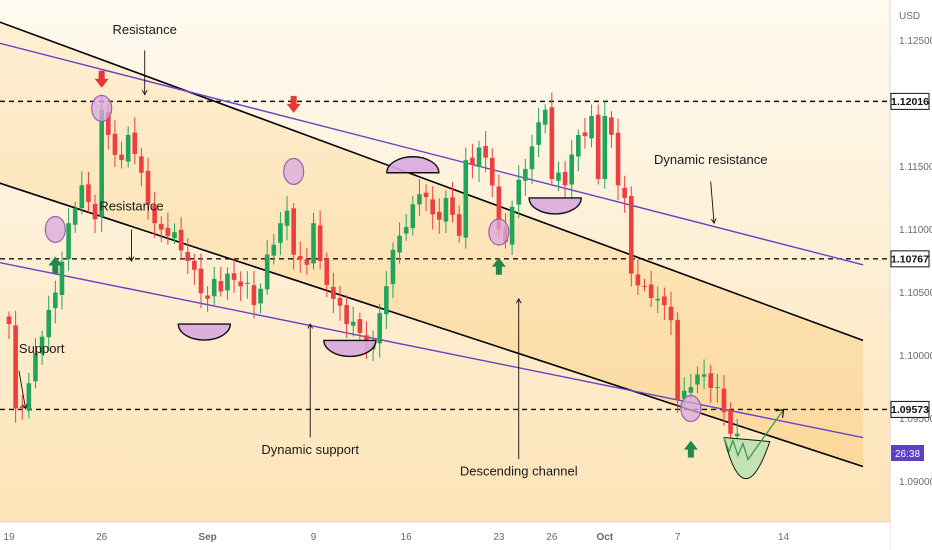 This screenshot has width=932, height=550. Describe the element at coordinates (55, 265) in the screenshot. I see `up-arrow-icon` at that location.